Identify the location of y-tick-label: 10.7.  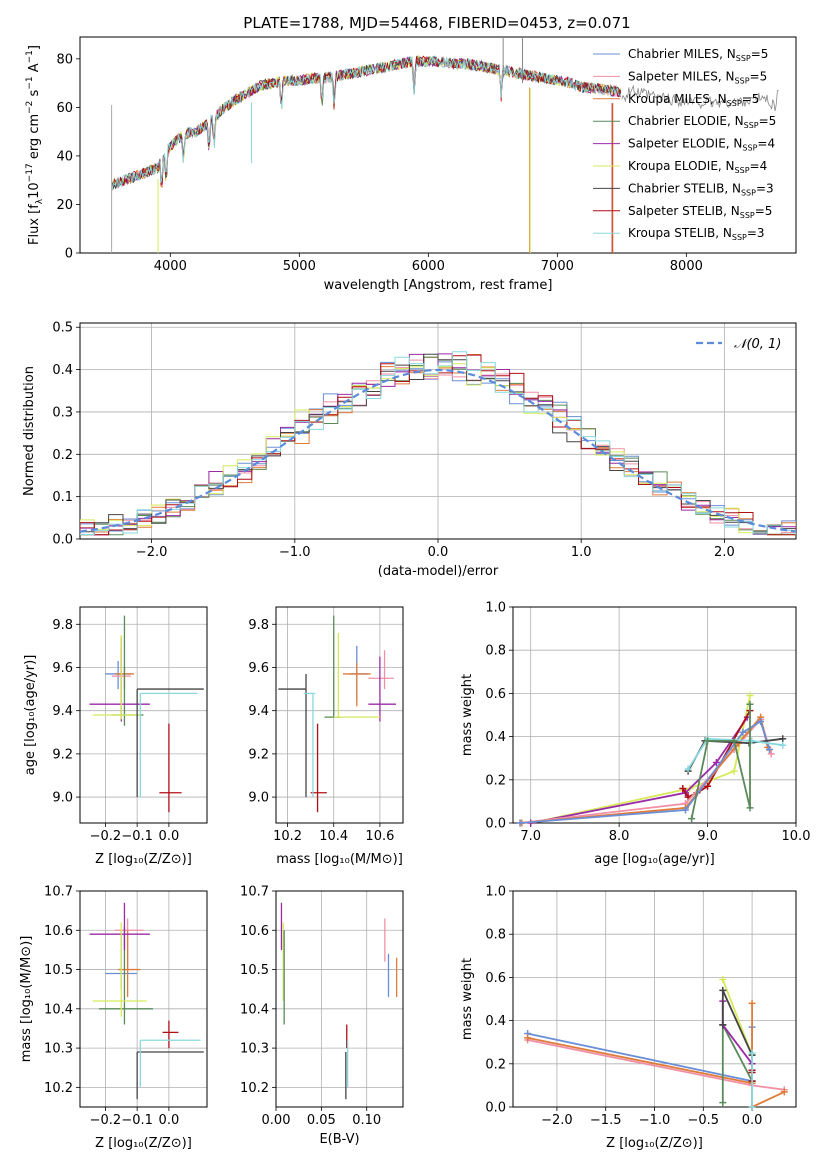
(58, 892).